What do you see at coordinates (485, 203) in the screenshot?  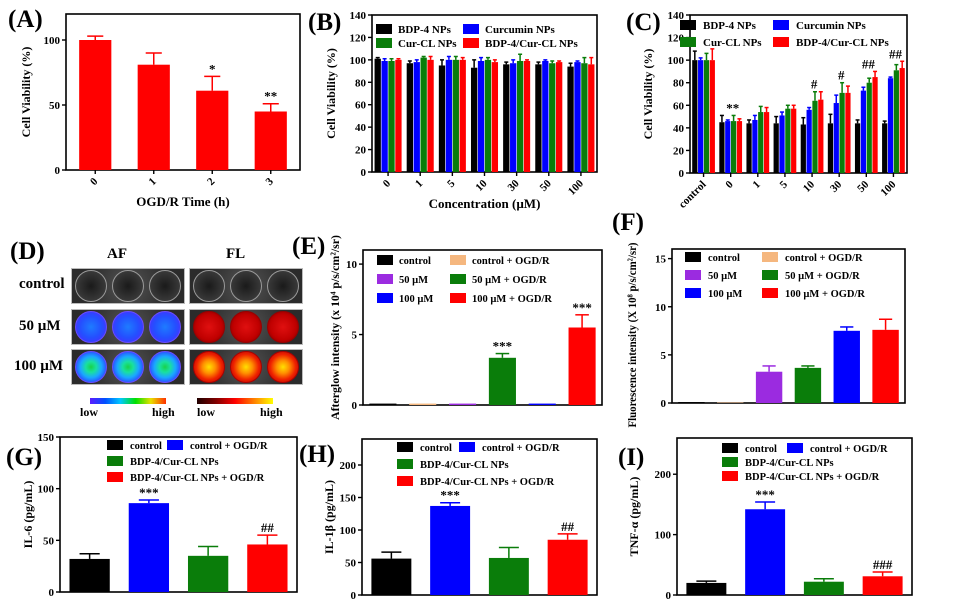 I see `x-axis-label: Concentration (µM)` at bounding box center [485, 203].